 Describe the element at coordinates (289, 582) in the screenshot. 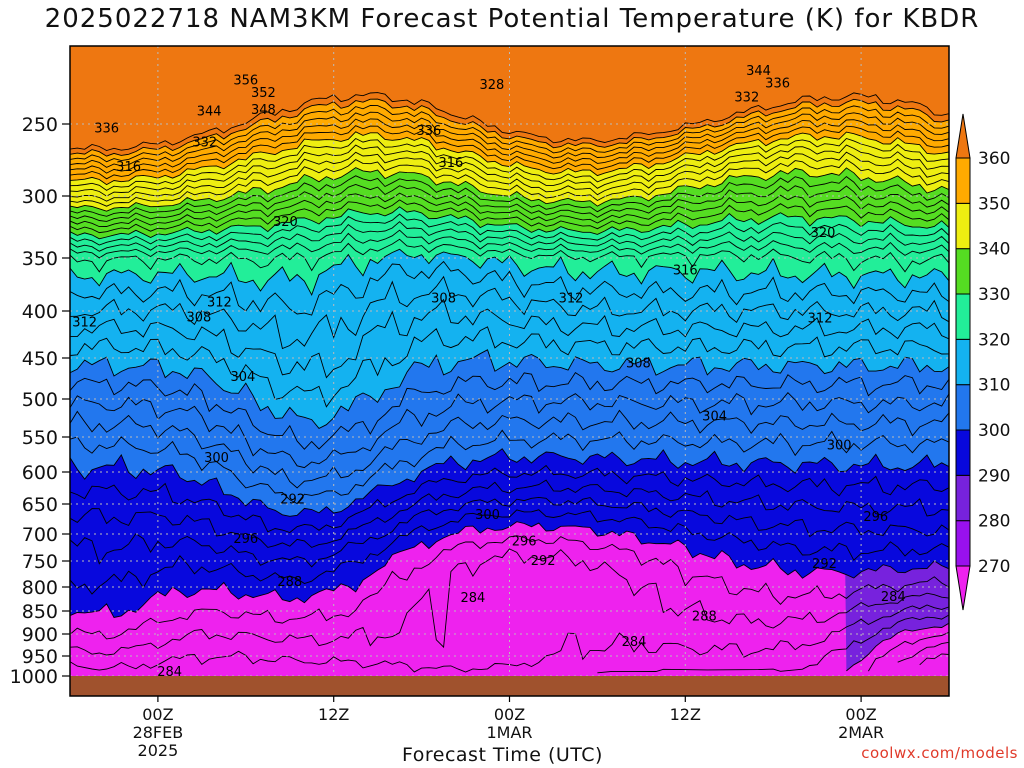

I see `isotherm-label: 288` at that location.